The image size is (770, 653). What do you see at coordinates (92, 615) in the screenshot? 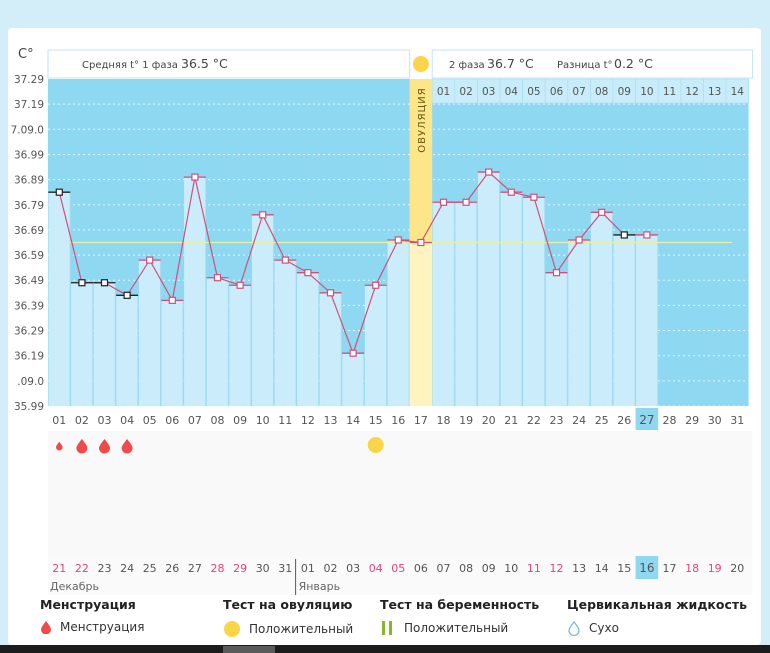
I see `legend-menstruation: Менструация Менструация` at bounding box center [92, 615].